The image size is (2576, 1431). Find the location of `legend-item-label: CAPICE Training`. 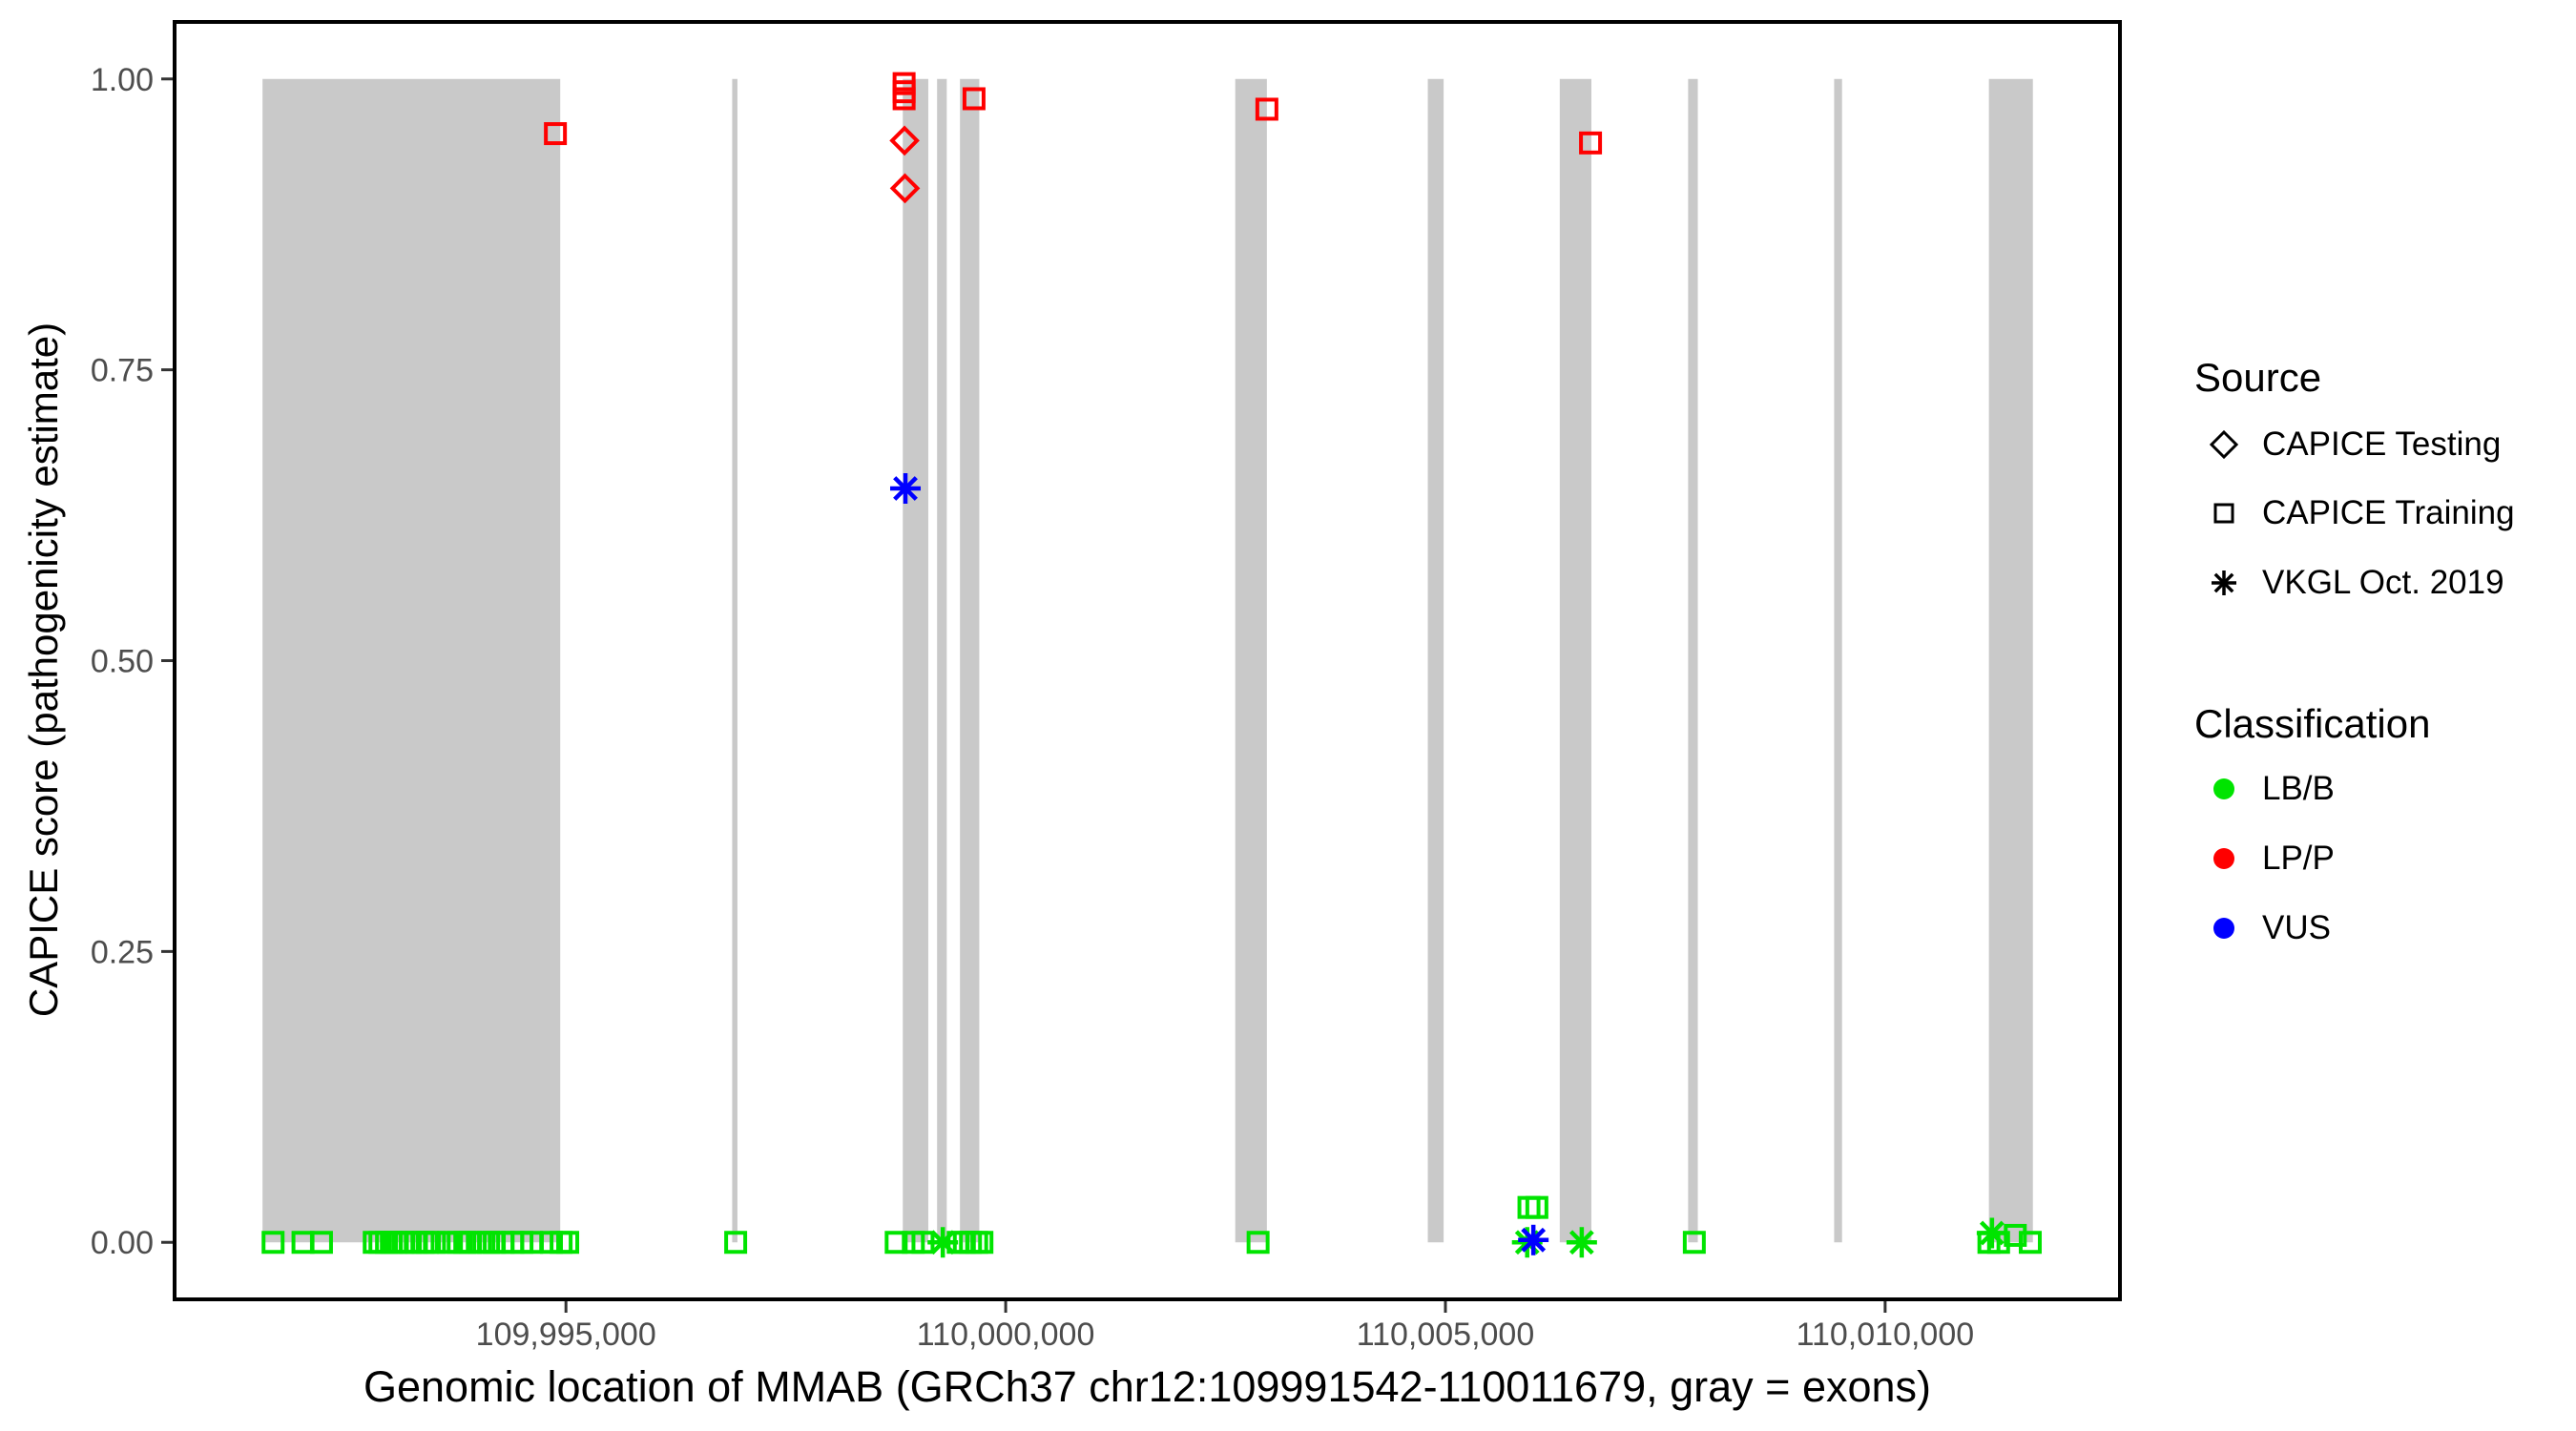

legend-item-label: CAPICE Training is located at coordinates (2388, 513).